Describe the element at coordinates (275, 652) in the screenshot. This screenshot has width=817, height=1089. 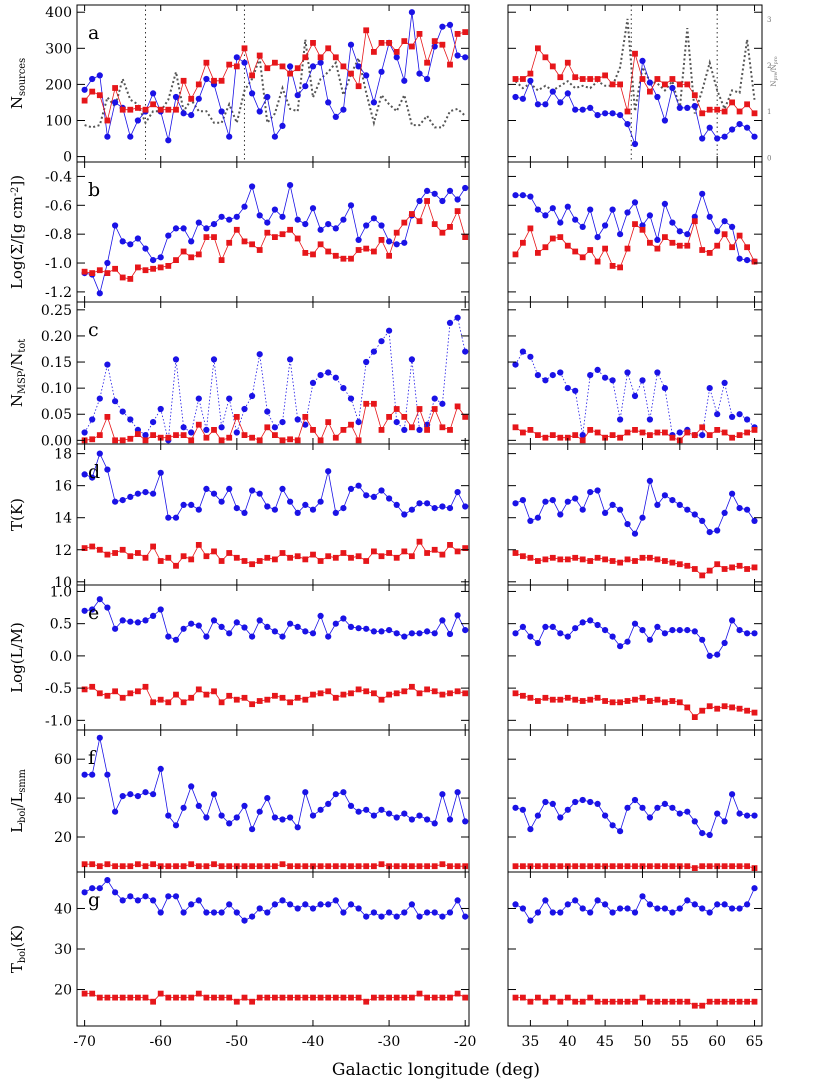
I see `plot-area-e-left` at that location.